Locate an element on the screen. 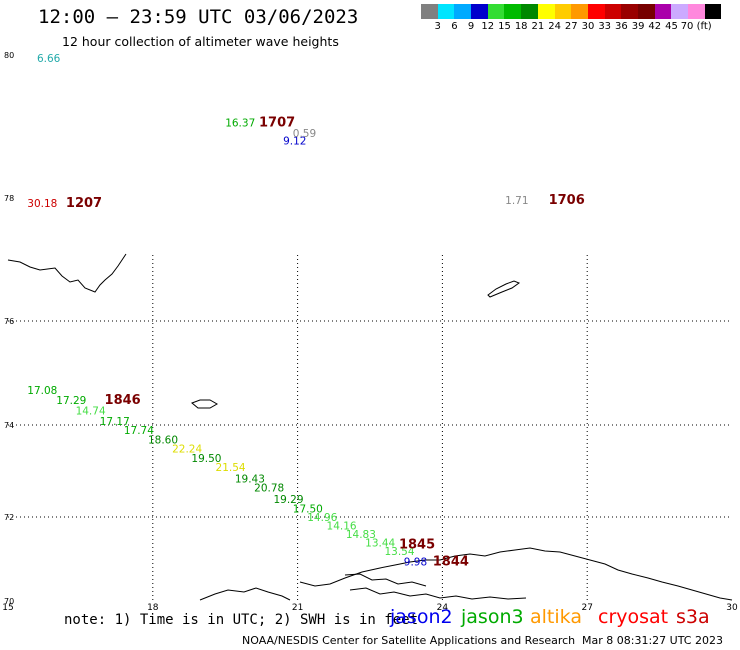 This screenshot has height=650, width=740. swh-value-label: 0.59 is located at coordinates (304, 134).